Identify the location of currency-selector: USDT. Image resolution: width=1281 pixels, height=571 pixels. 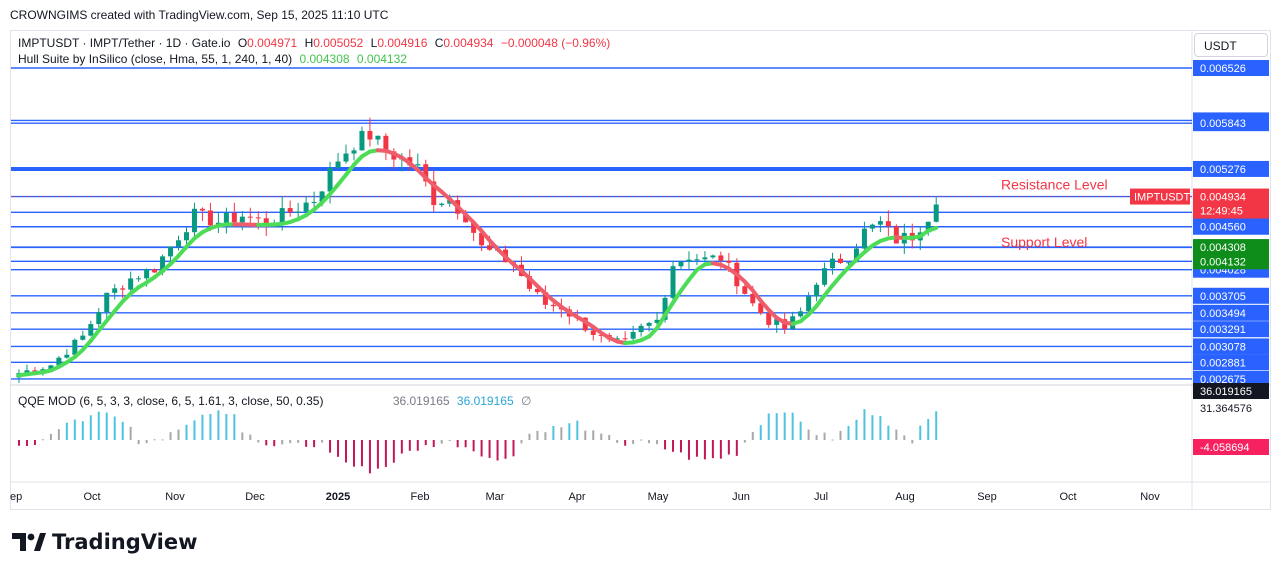
(1231, 45).